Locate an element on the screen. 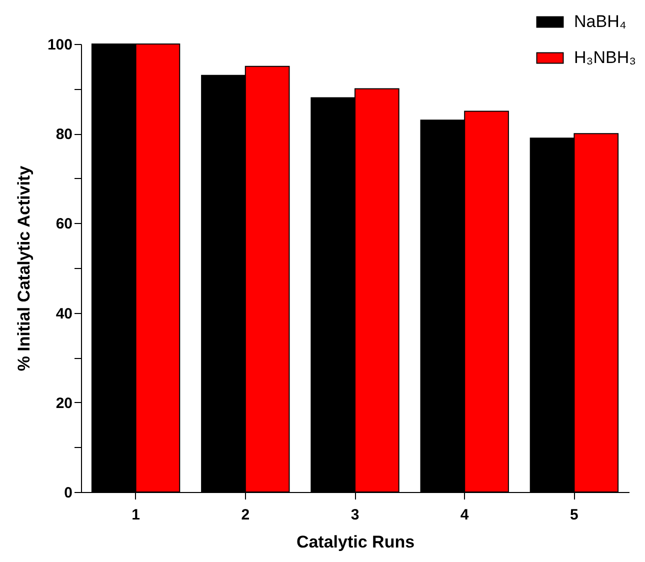 The image size is (645, 562). x-tick-label: 1 is located at coordinates (136, 515).